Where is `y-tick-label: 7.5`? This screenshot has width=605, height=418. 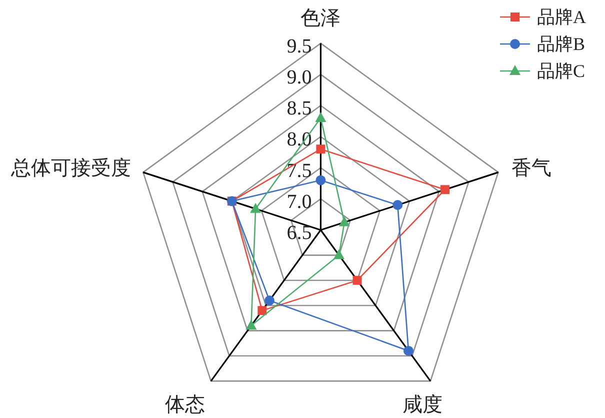
y-tick-label: 7.5 is located at coordinates (299, 171).